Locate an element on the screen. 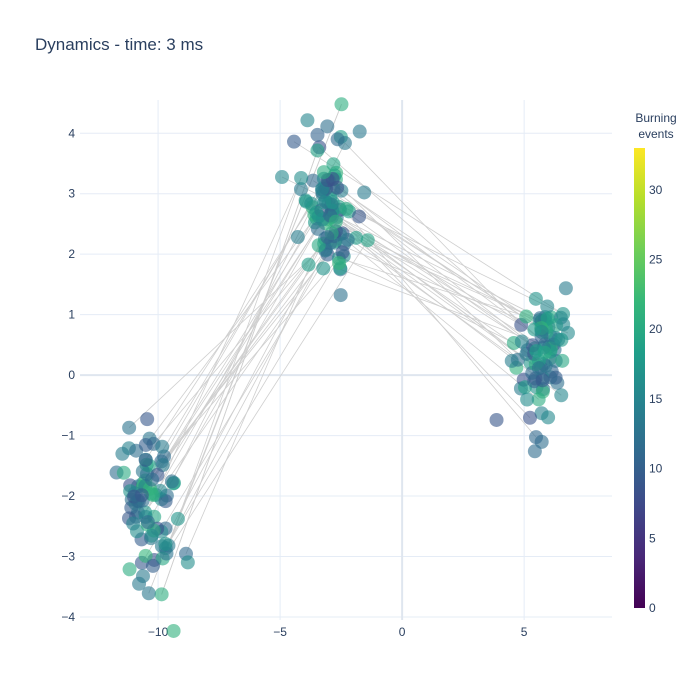  y-tick-label: 0 is located at coordinates (71, 375).